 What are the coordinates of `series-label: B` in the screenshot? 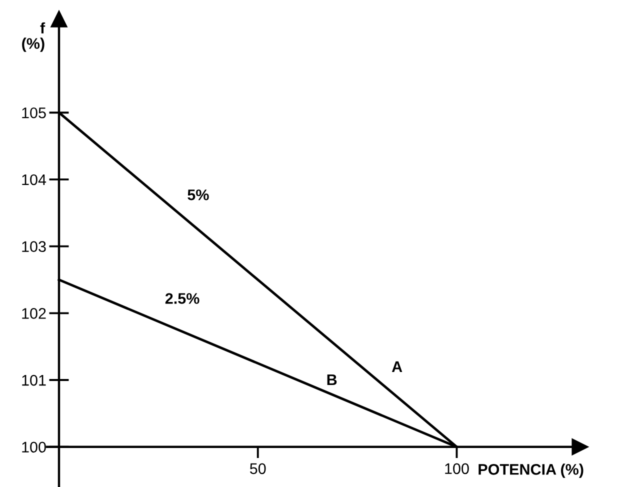 It's located at (332, 379).